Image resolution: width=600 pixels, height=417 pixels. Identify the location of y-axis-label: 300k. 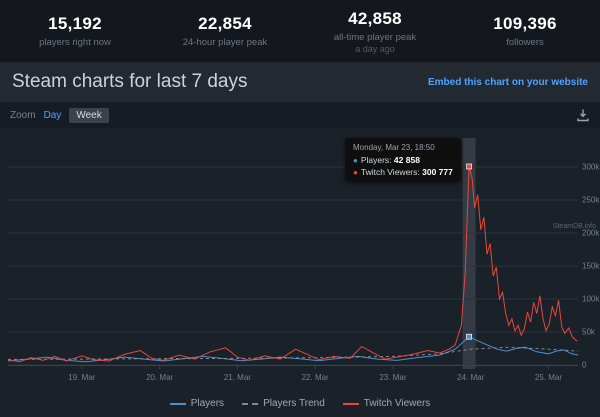
(591, 167).